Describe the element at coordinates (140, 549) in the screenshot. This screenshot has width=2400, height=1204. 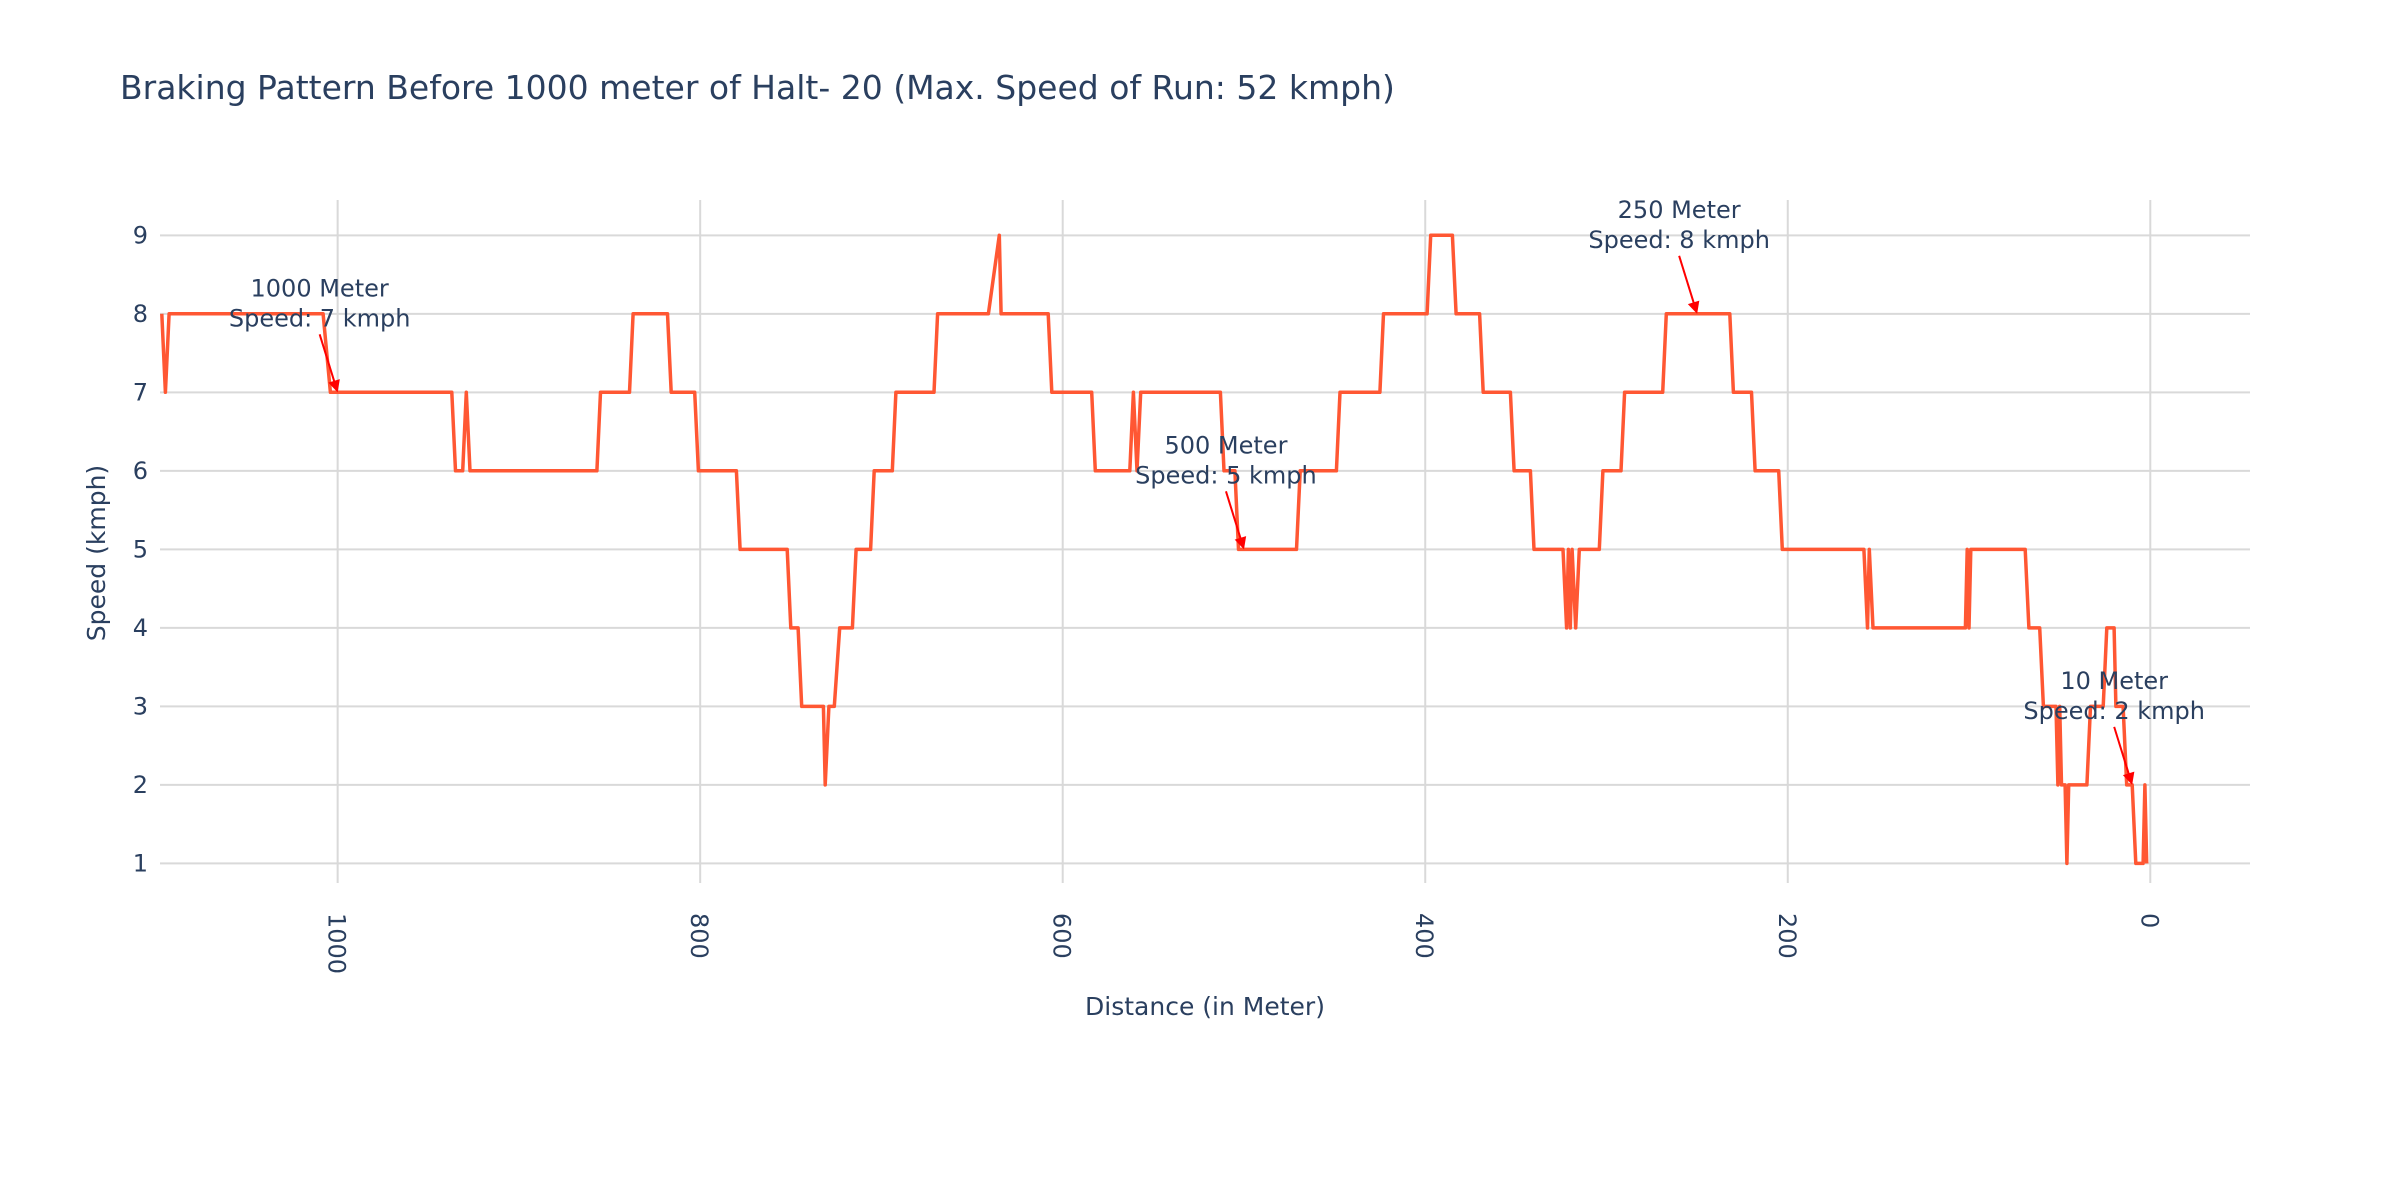
I see `y-tick-label: 5` at that location.